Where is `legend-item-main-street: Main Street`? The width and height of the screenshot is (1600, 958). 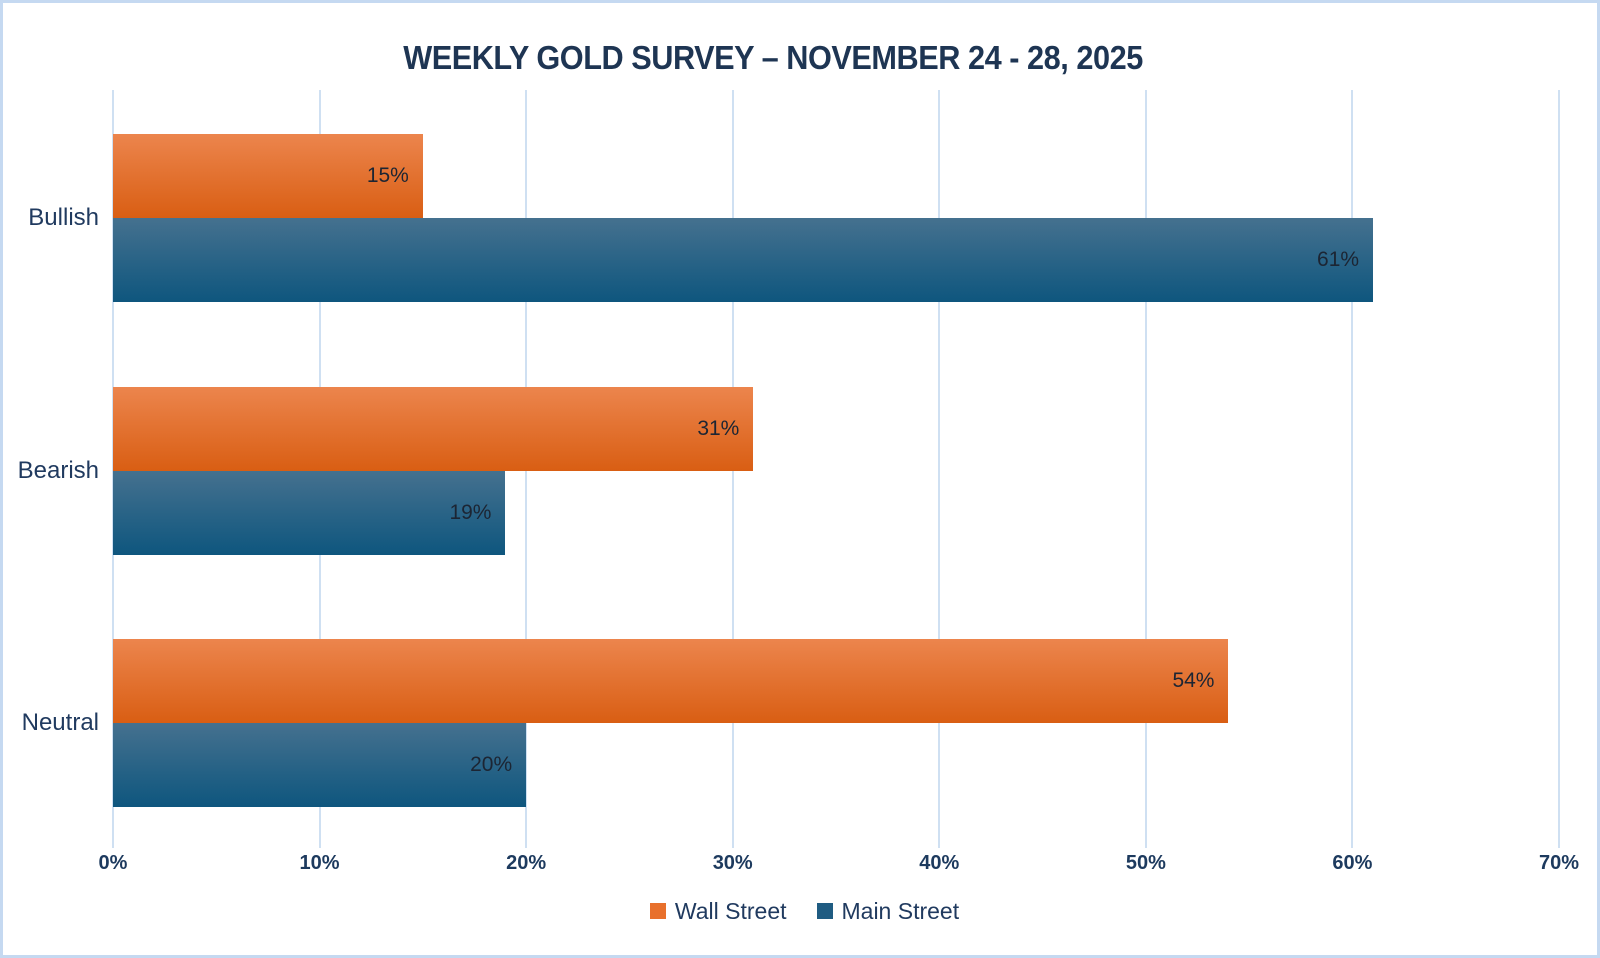
legend-item-main-street: Main Street is located at coordinates (888, 911).